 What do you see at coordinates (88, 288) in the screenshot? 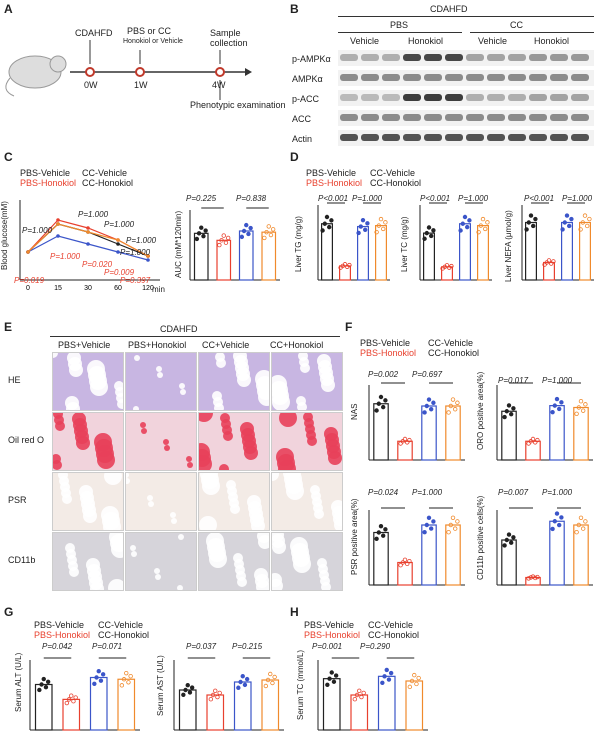
I see `c-xtick-2: 30` at bounding box center [88, 288].